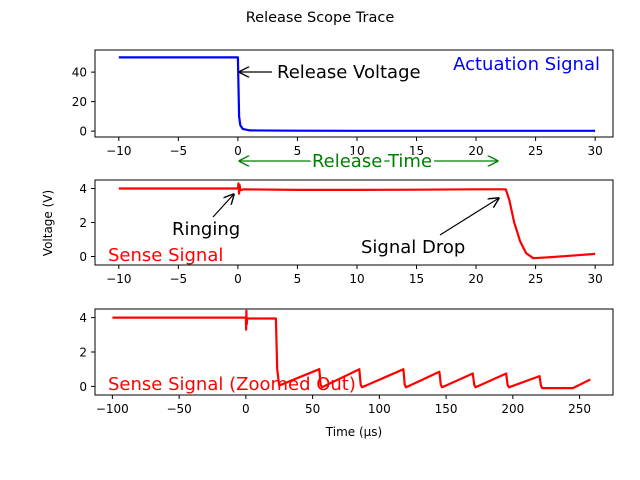 Image resolution: width=640 pixels, height=480 pixels. I want to click on zoomed-series, so click(351, 349).